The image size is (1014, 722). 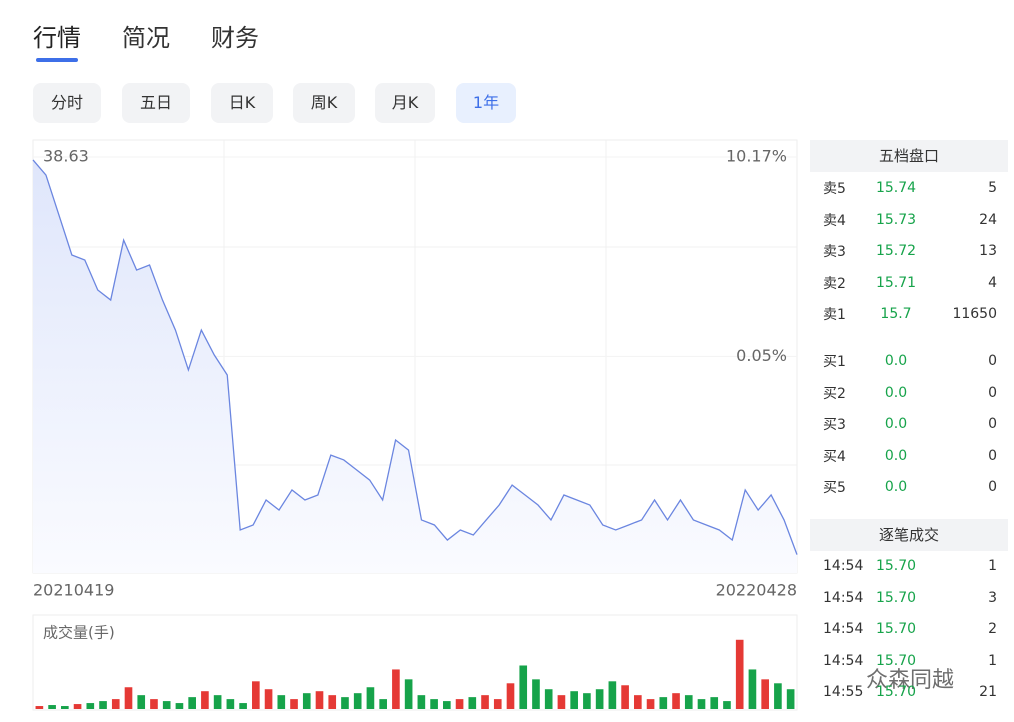 What do you see at coordinates (834, 220) in the screenshot?
I see `row-label: 卖4` at bounding box center [834, 220].